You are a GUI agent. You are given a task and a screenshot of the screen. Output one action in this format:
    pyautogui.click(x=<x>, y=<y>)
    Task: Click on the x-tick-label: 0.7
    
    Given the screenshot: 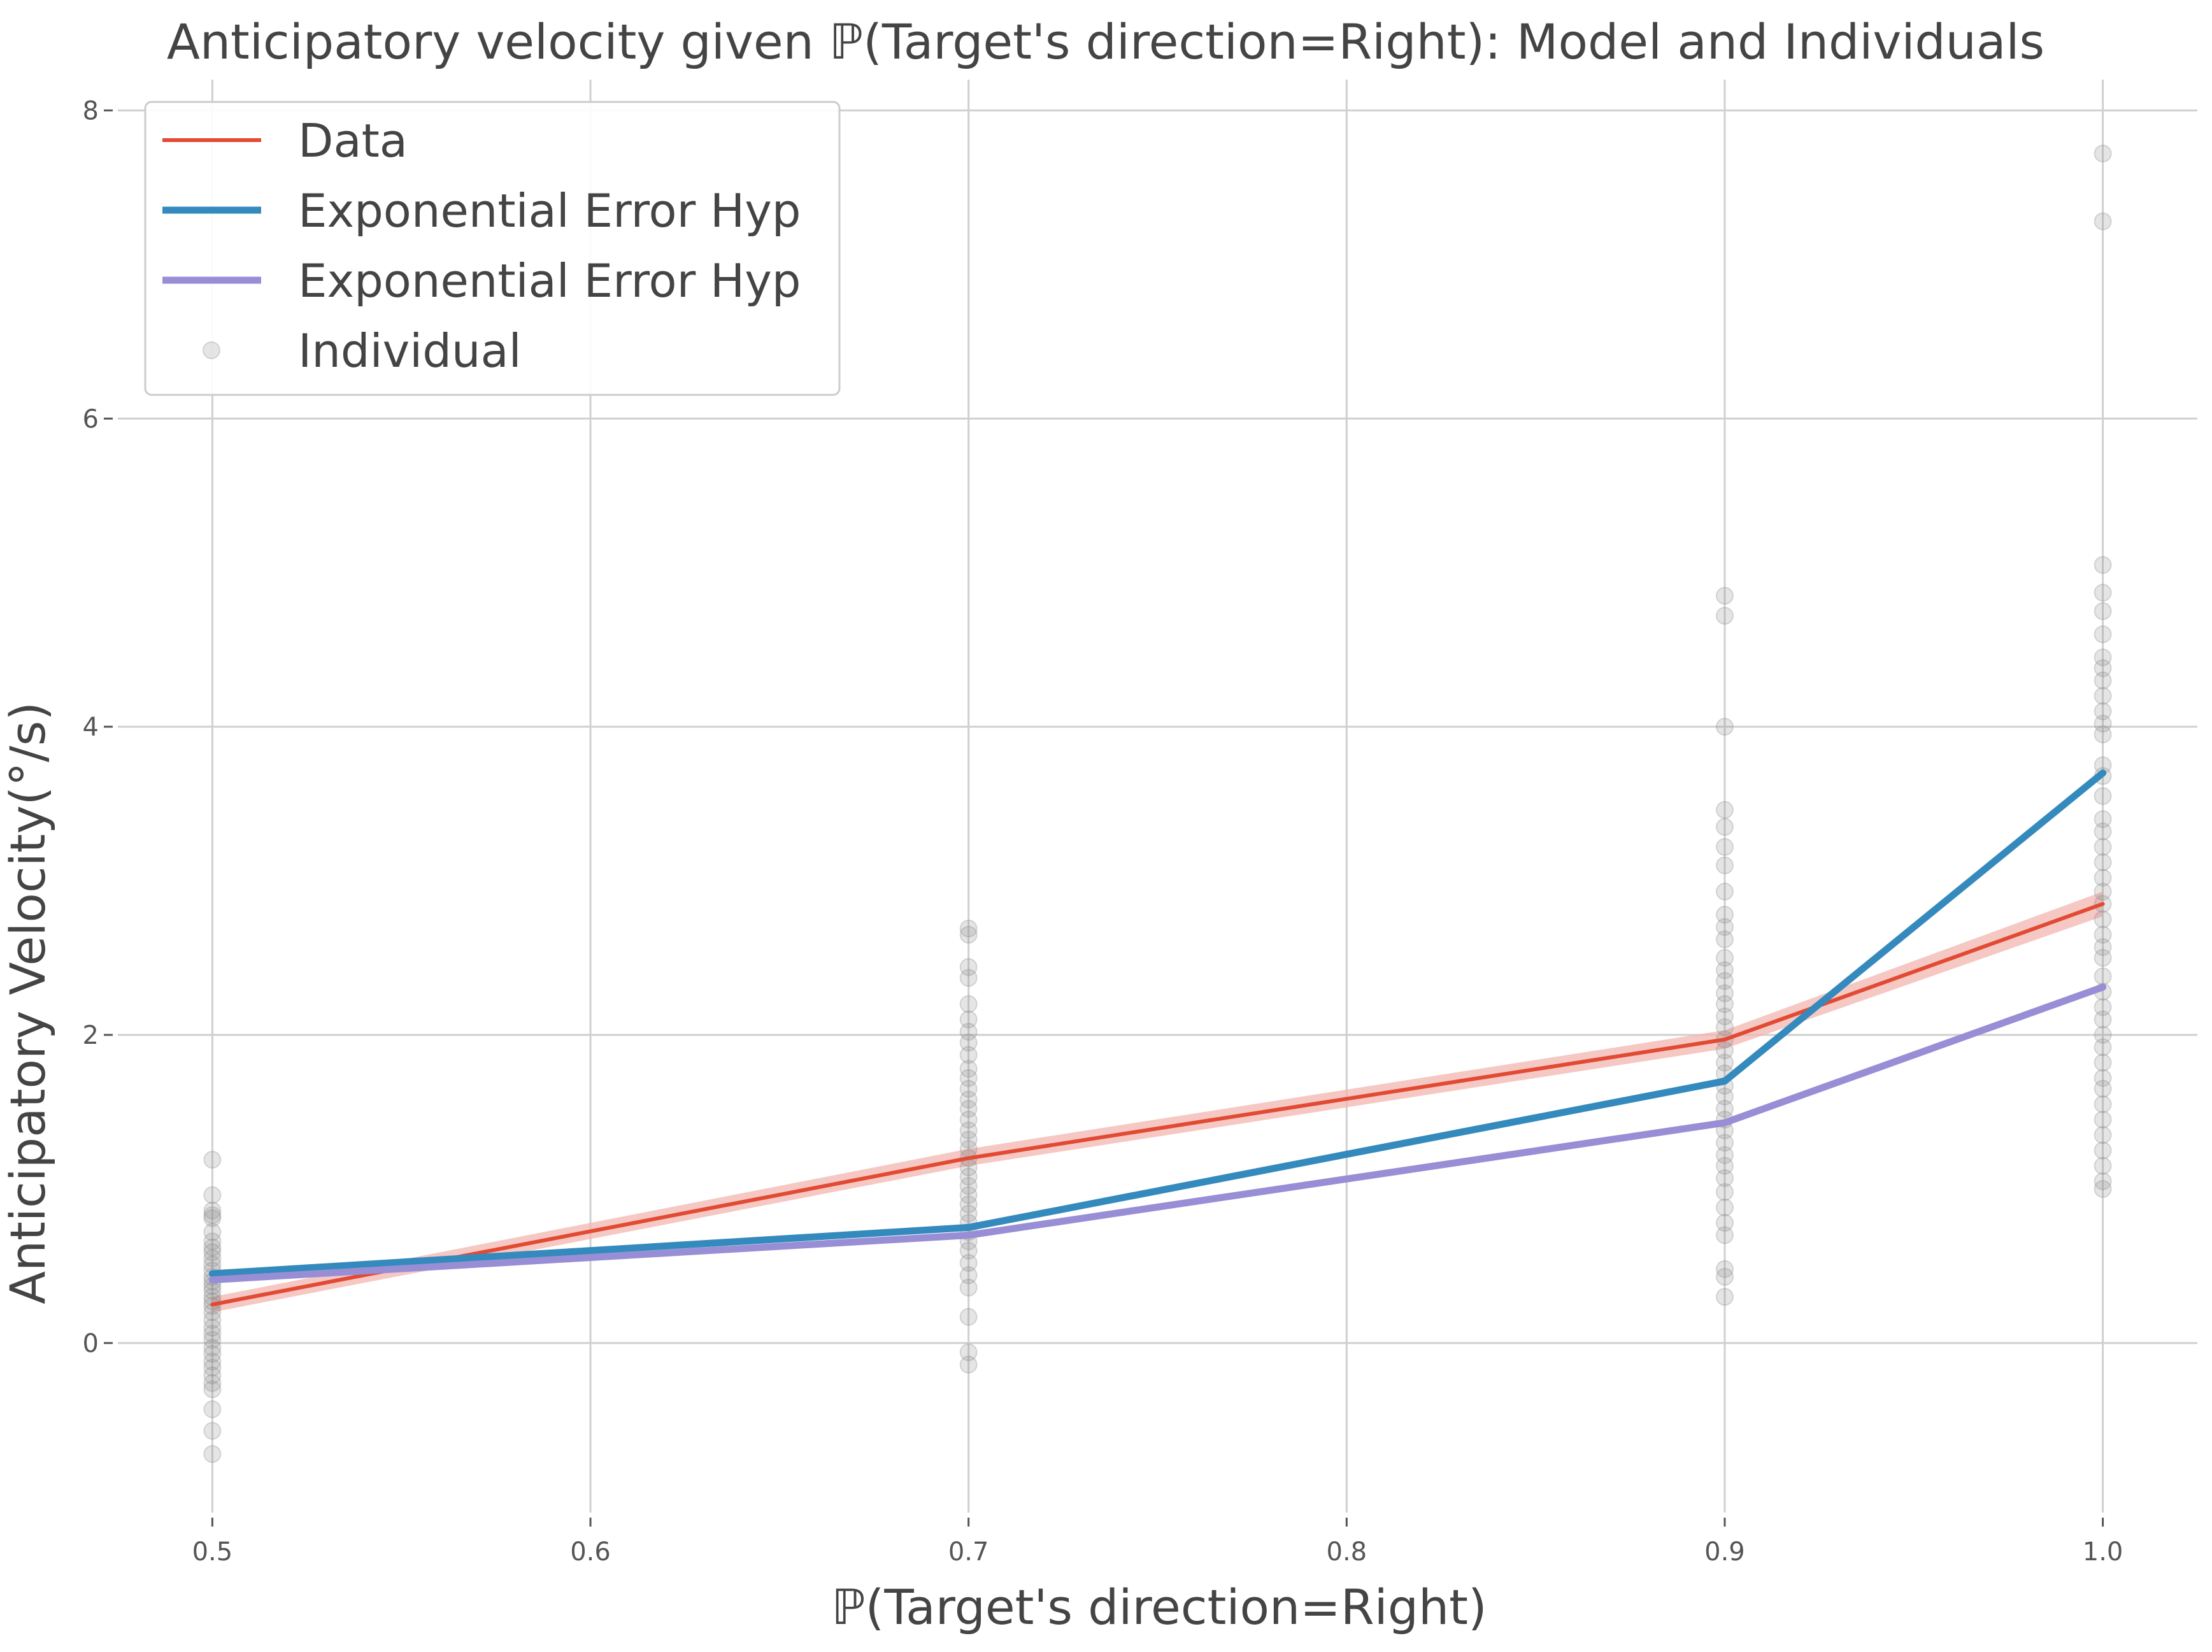 What is the action you would take?
    pyautogui.click(x=968, y=1552)
    